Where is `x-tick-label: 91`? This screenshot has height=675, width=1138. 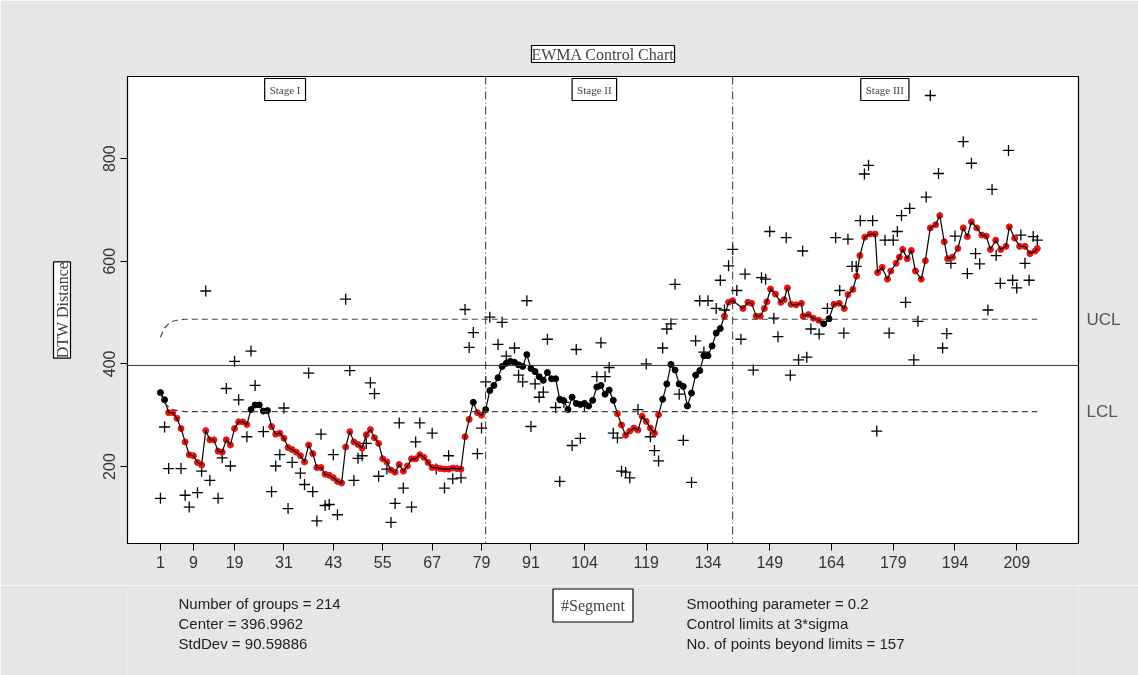
x-tick-label: 91 is located at coordinates (531, 562).